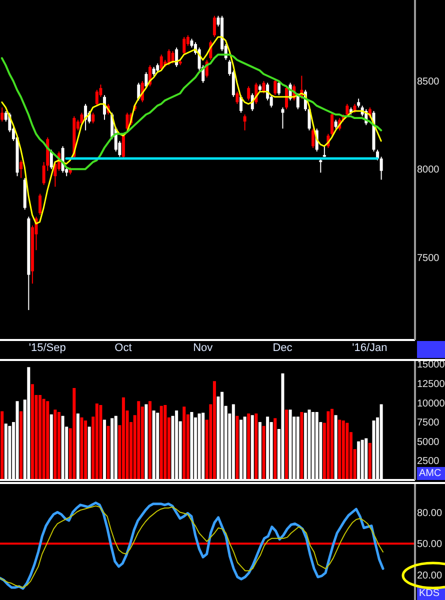  Describe the element at coordinates (429, 593) in the screenshot. I see `text: KDS` at that location.